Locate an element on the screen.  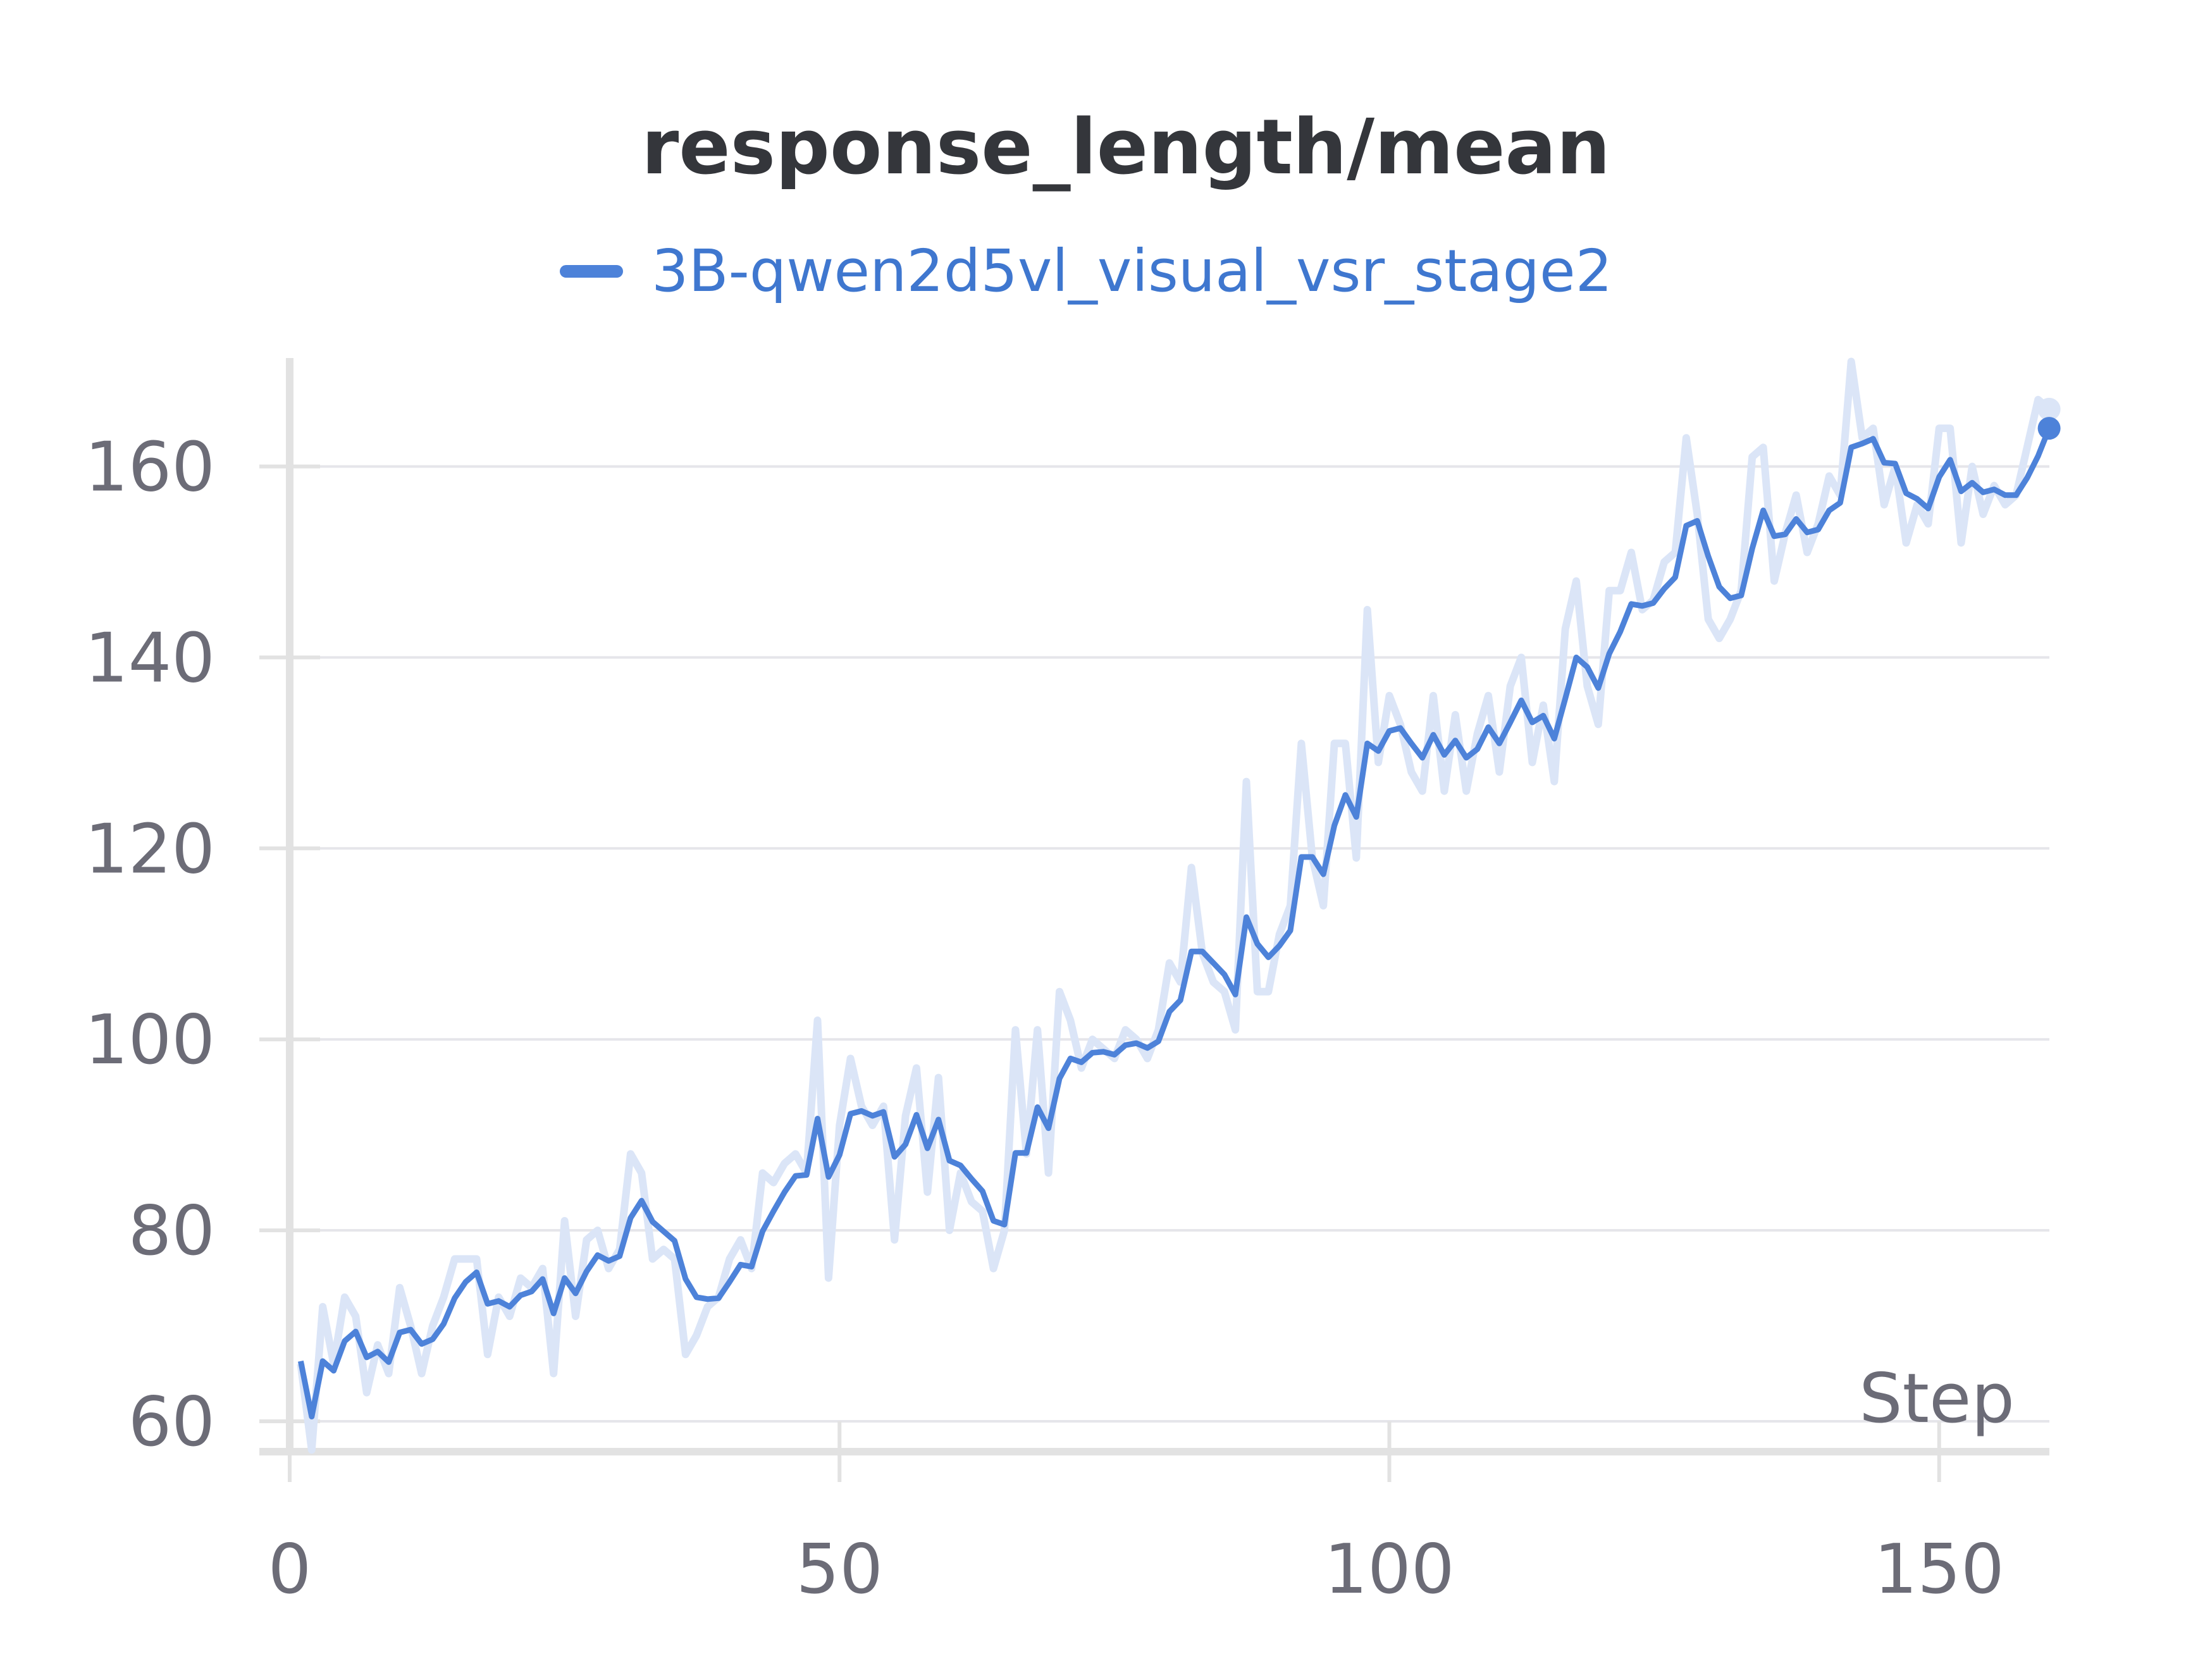
x-tick-label-100: 100 is located at coordinates (1389, 1569).